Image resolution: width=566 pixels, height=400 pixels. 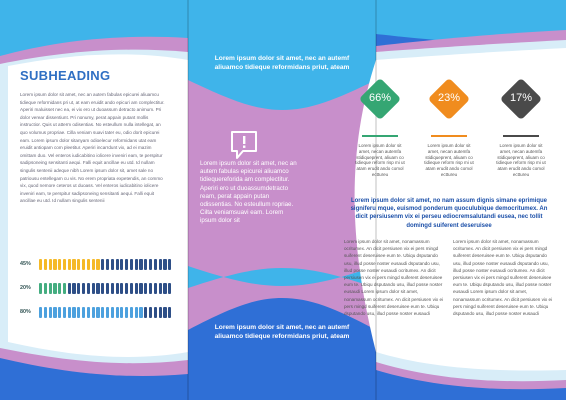 I want to click on stat-value-2: 23%, so click(x=449, y=98).